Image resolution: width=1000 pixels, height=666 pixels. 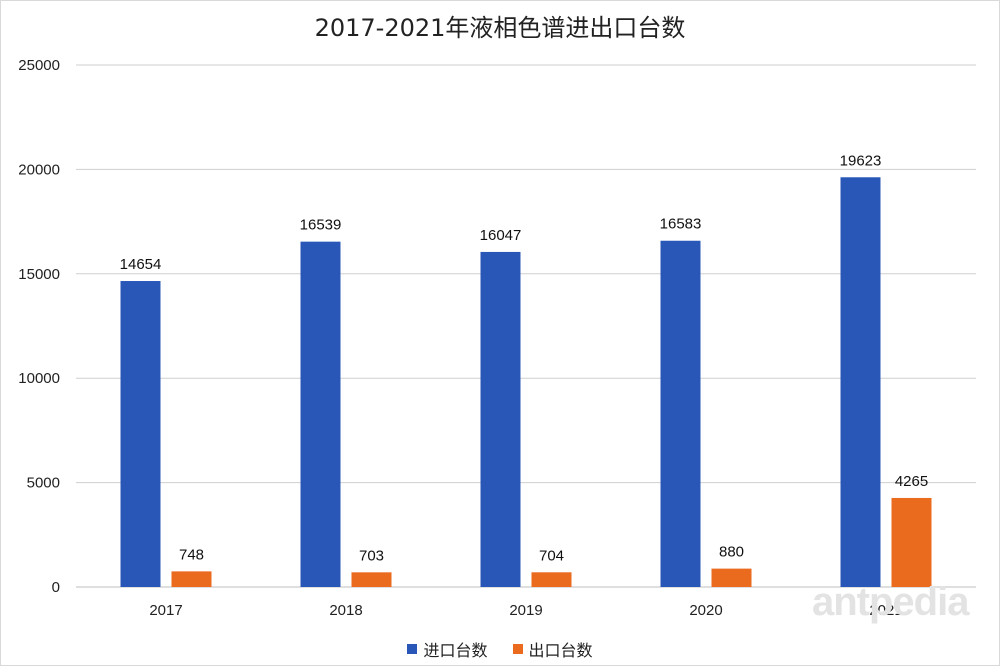 I want to click on y-tick-label: 20000, so click(x=39, y=169).